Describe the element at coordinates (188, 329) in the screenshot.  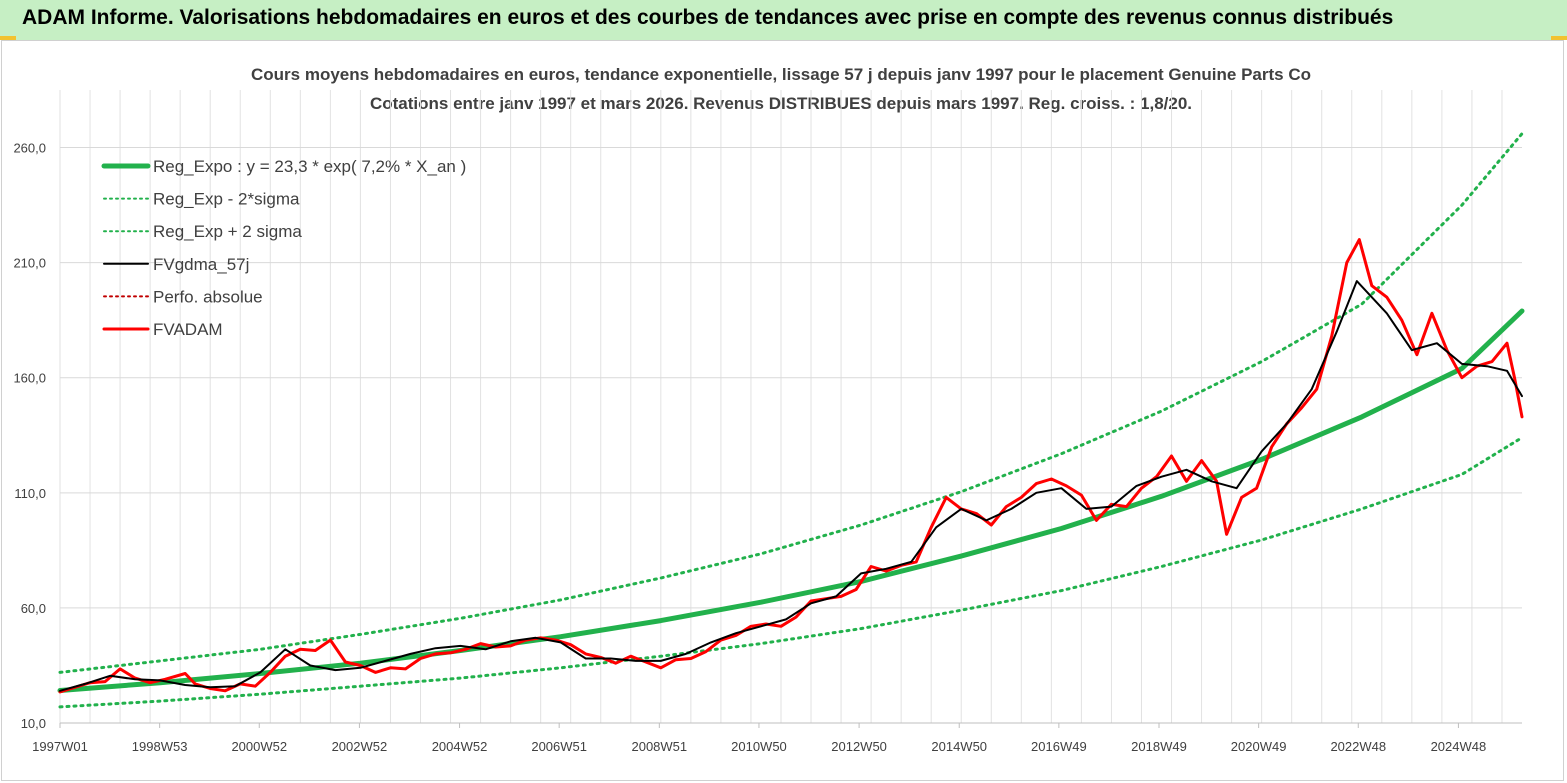
I see `legend-label: FVADAM` at that location.